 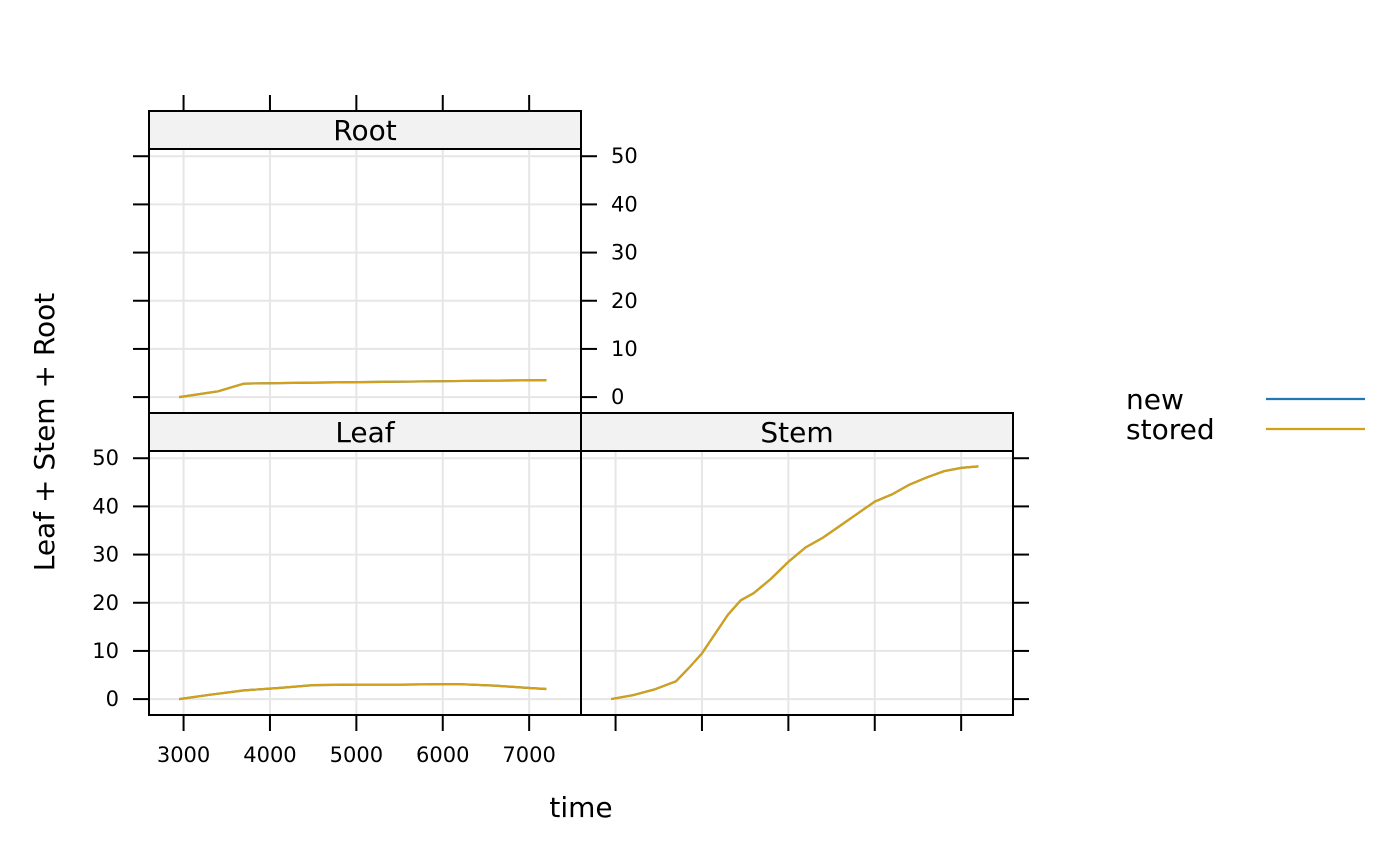 What do you see at coordinates (624, 253) in the screenshot?
I see `y-tick-label-right-3: 30` at bounding box center [624, 253].